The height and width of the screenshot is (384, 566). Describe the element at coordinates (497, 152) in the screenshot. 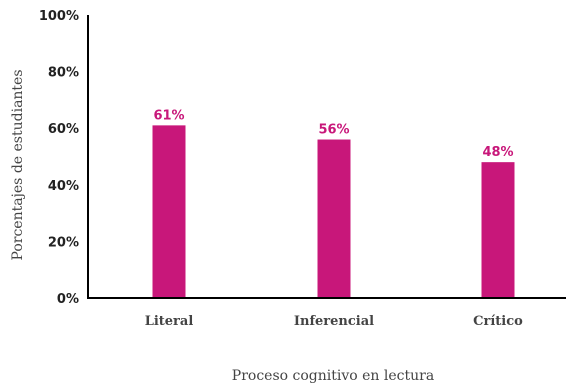

I see `bar-value-label: 48%` at that location.